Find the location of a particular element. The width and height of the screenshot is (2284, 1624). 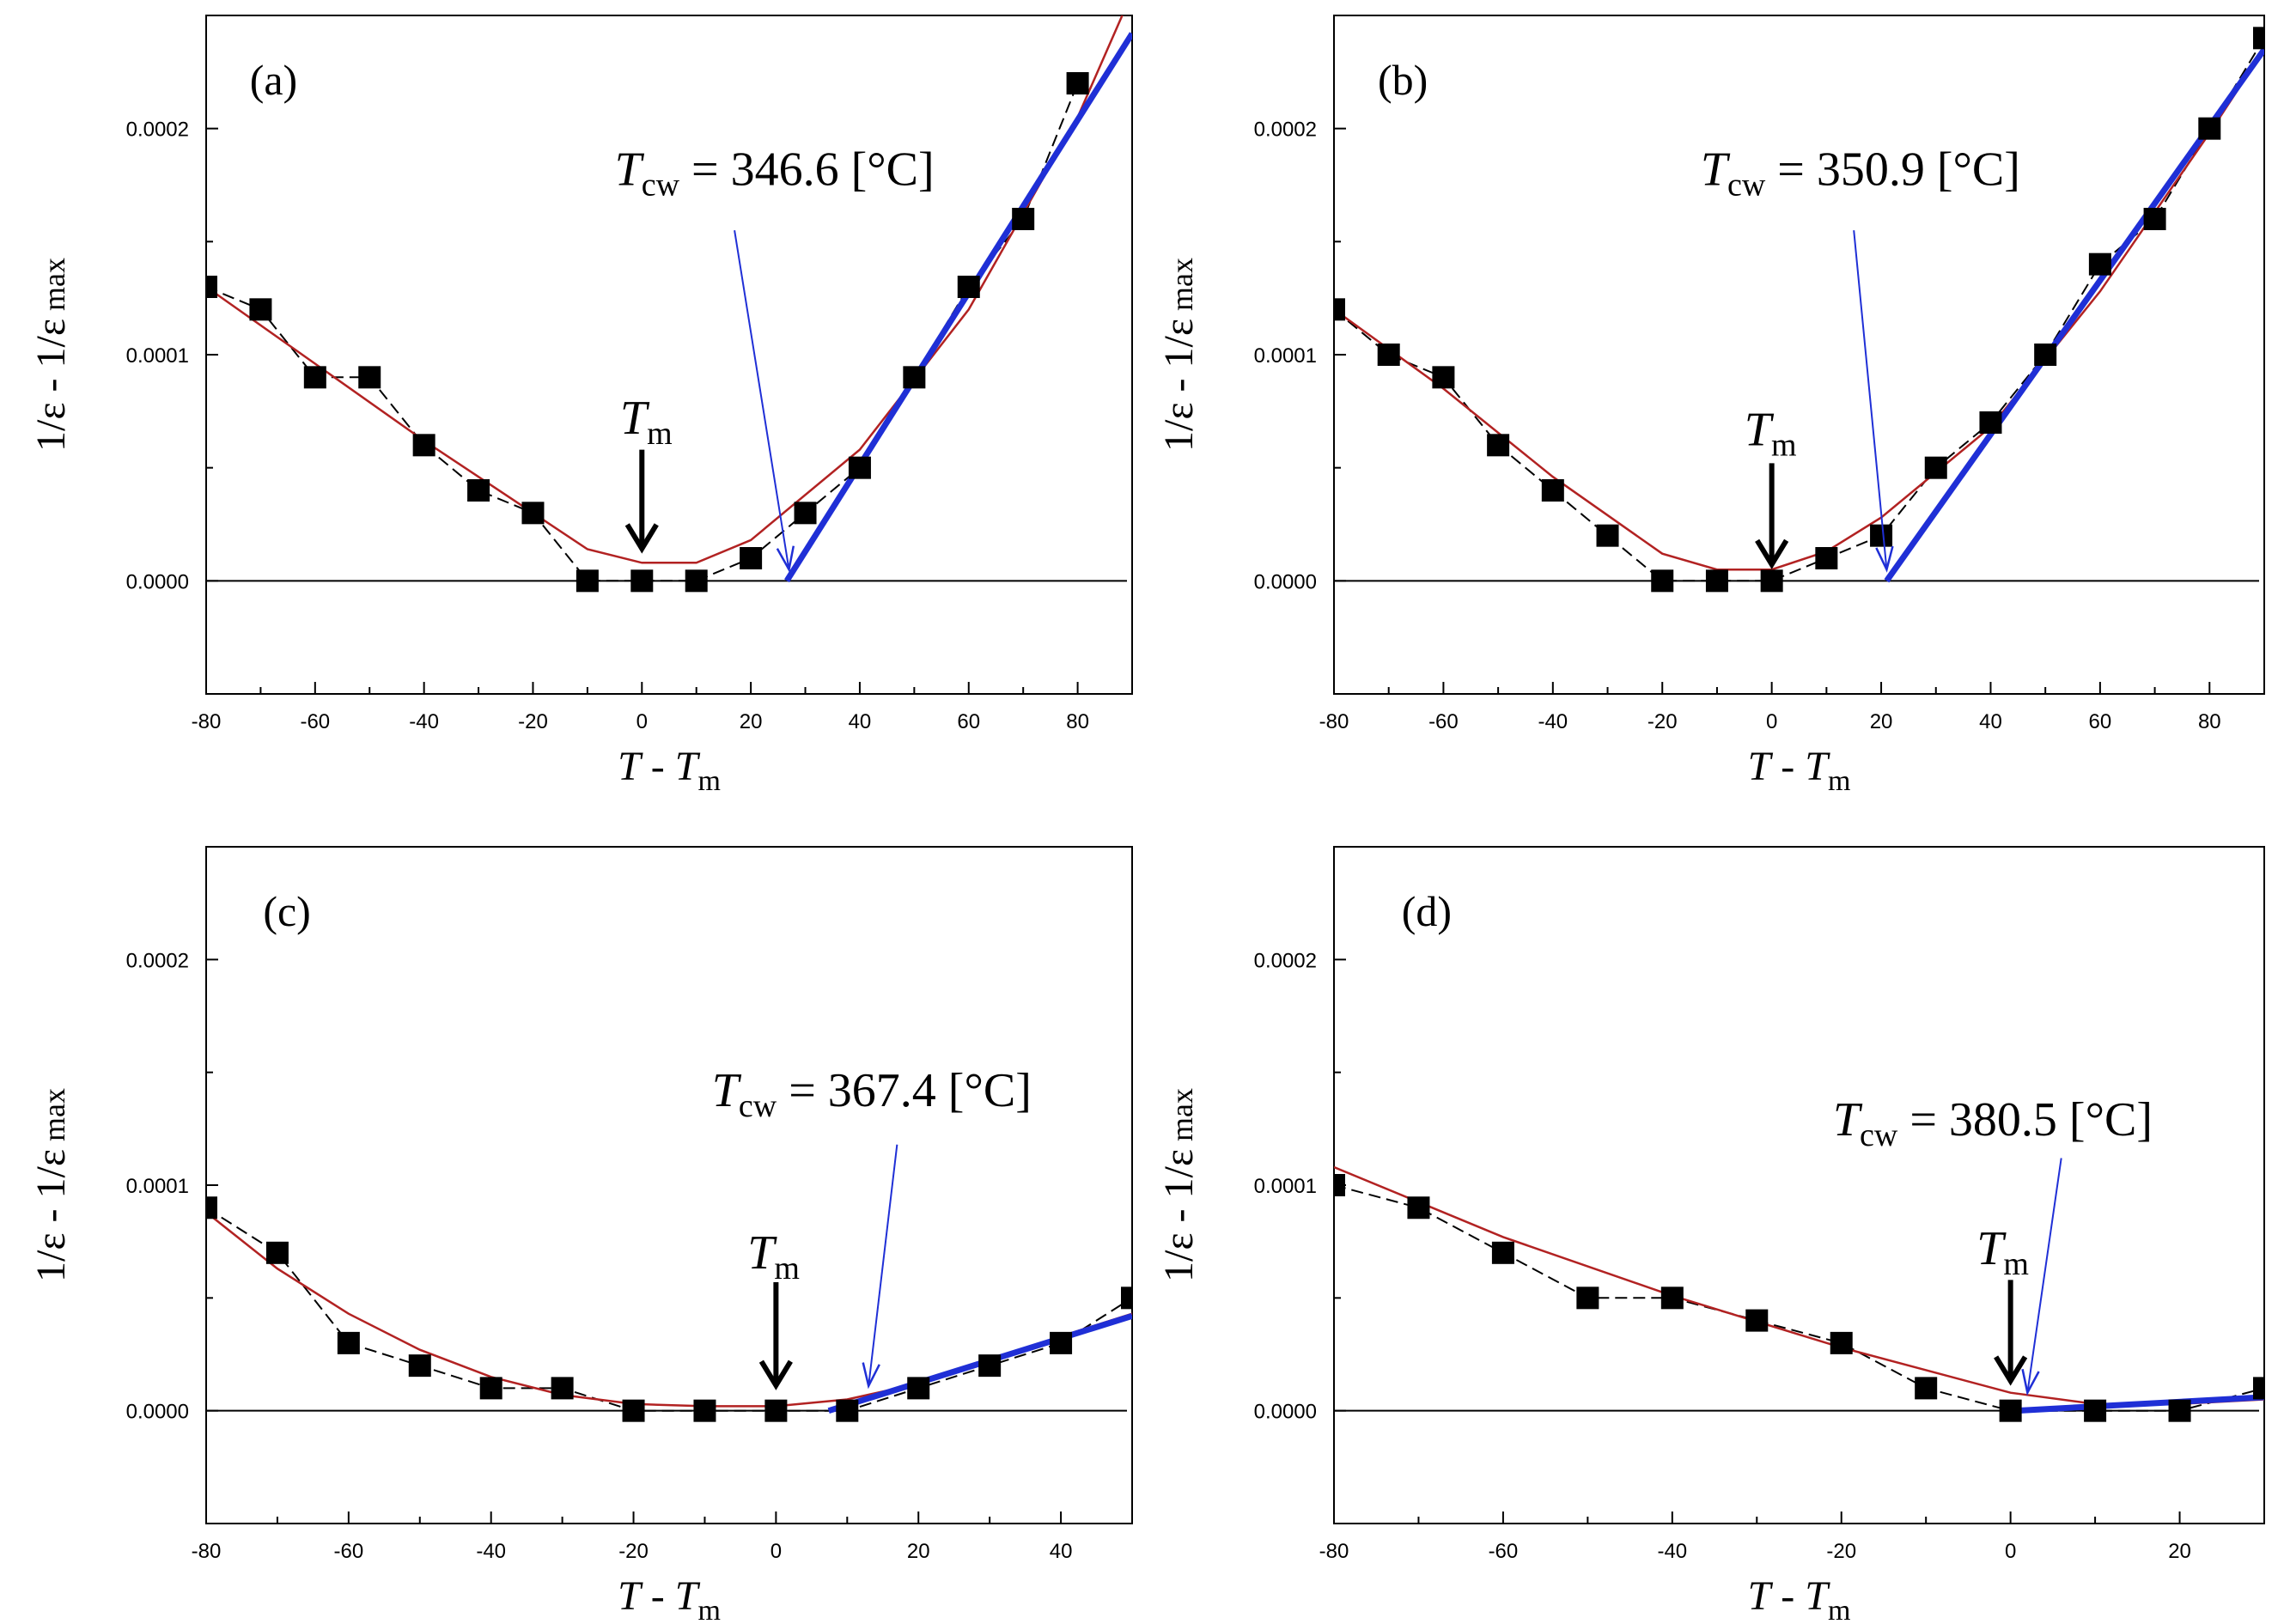

x-tick-label: 40 is located at coordinates (1991, 721).